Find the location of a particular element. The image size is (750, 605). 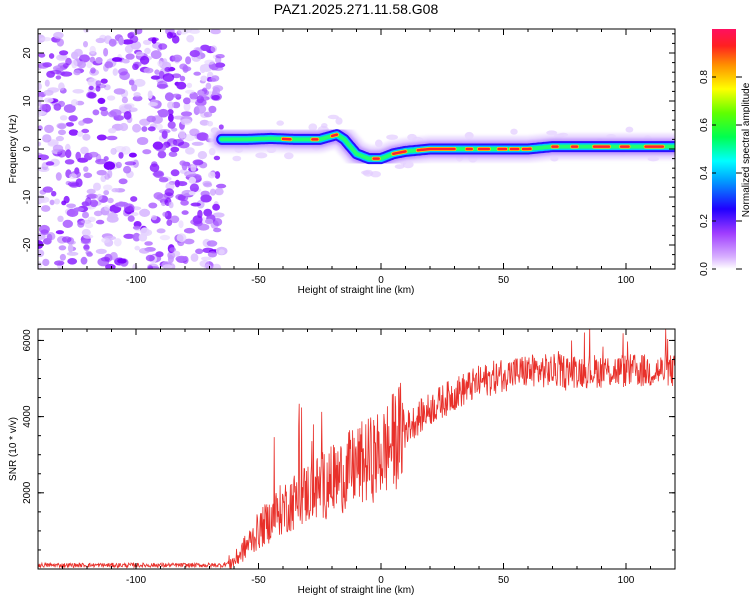

colorbar-tick-label: 0.6 is located at coordinates (704, 125).